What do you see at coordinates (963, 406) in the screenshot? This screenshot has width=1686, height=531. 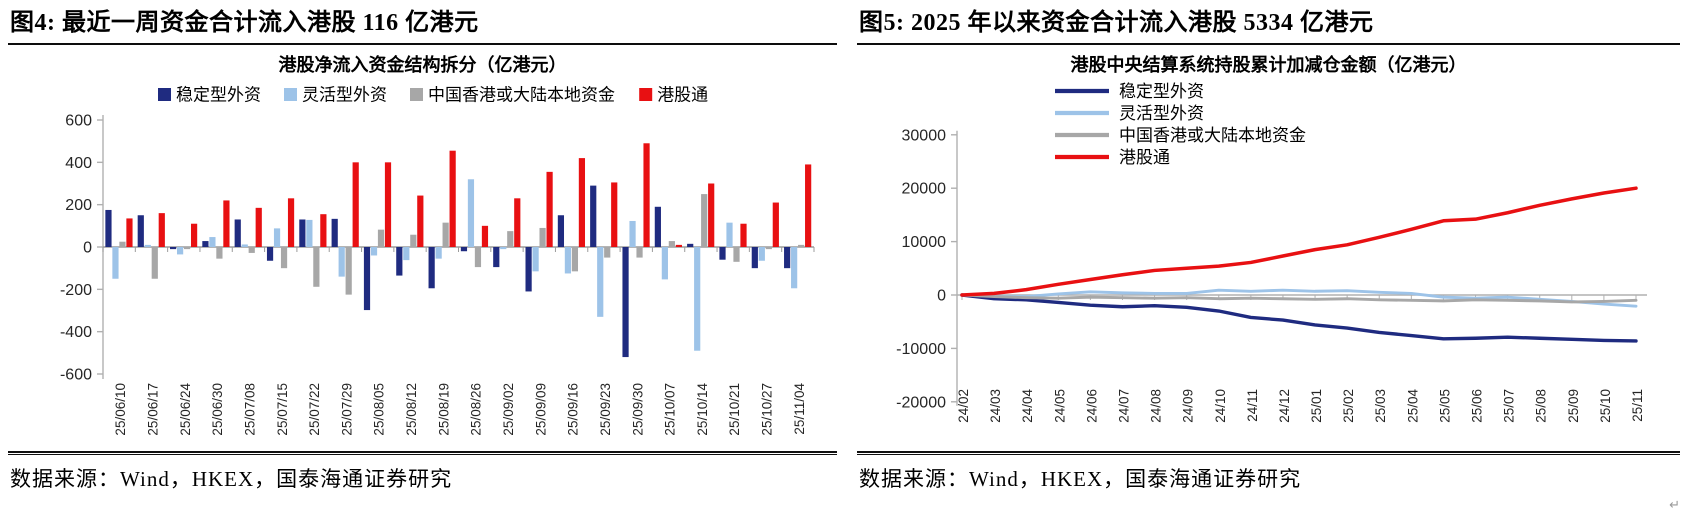 I see `x-tick-label: 24/02` at bounding box center [963, 406].